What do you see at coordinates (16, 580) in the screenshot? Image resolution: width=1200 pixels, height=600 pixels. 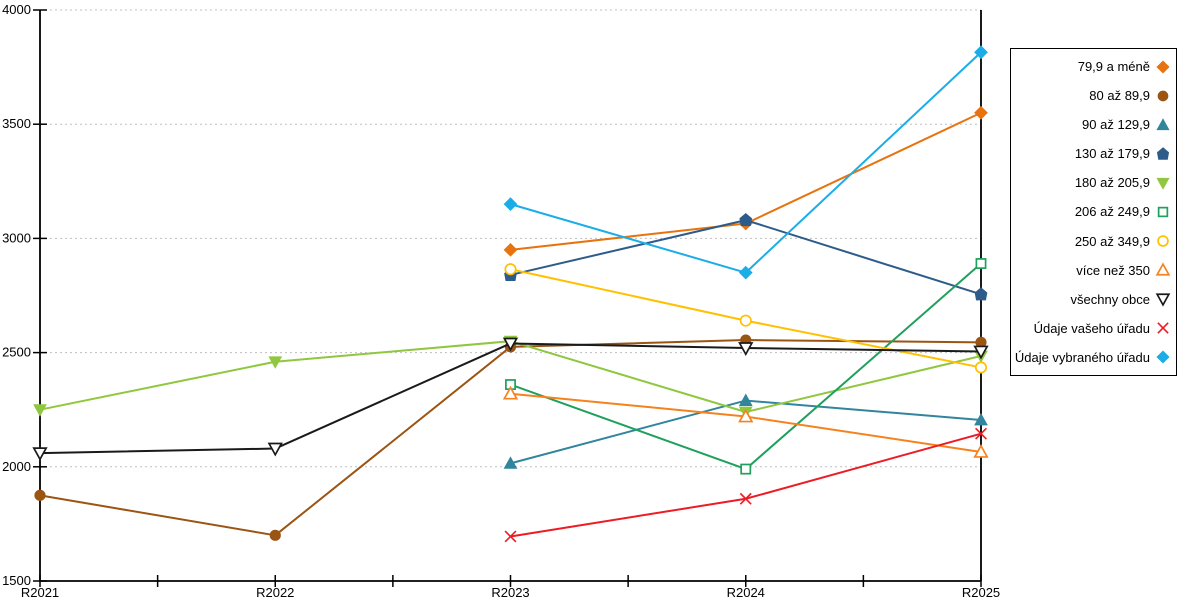 I see `y-tick-label: 1500` at bounding box center [16, 580].